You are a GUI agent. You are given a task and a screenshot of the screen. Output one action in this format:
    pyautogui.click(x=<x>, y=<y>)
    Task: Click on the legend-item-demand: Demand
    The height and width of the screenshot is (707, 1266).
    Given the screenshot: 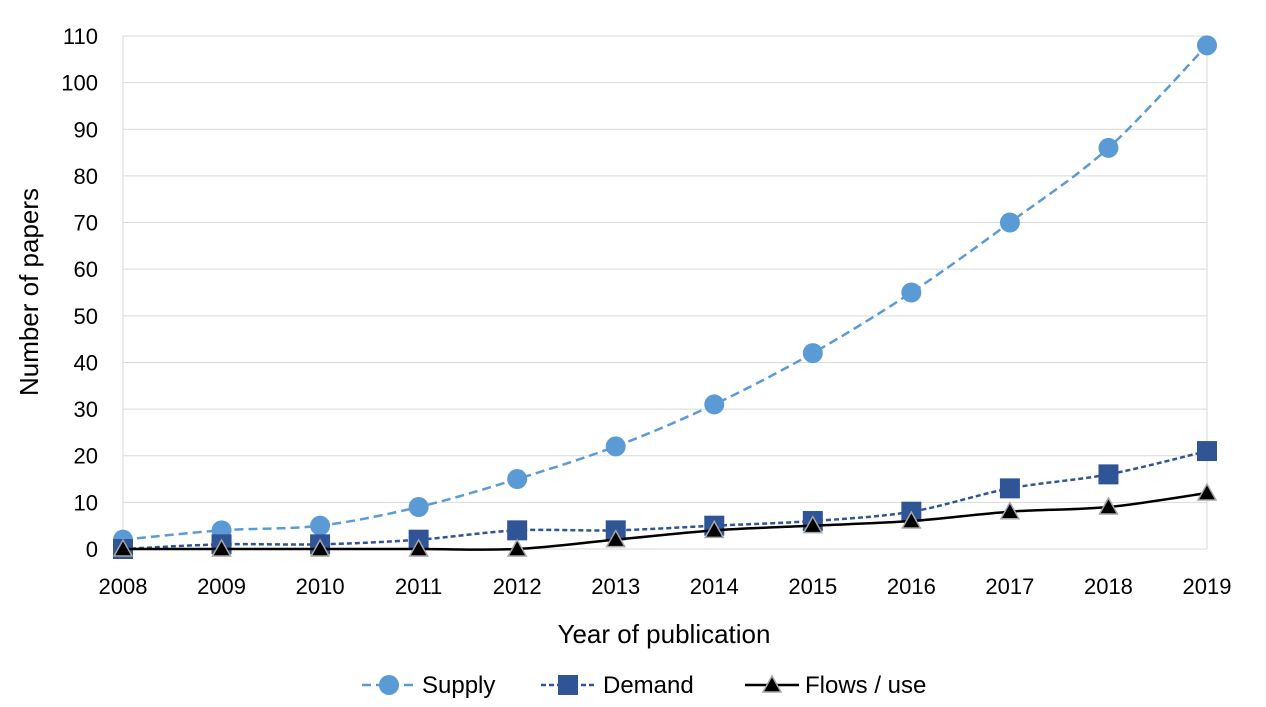 What is the action you would take?
    pyautogui.click(x=617, y=685)
    